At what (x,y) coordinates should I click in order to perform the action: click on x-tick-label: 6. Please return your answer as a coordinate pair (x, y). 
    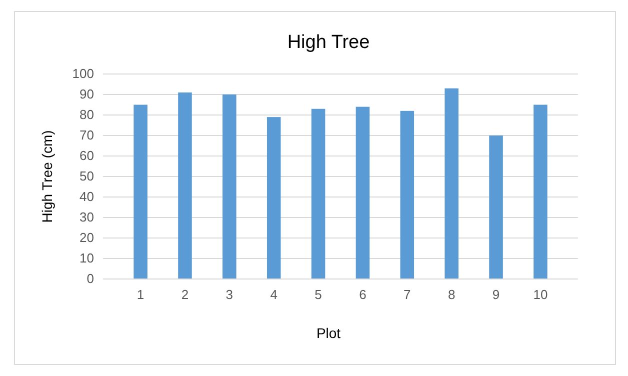
    Looking at the image, I should click on (362, 294).